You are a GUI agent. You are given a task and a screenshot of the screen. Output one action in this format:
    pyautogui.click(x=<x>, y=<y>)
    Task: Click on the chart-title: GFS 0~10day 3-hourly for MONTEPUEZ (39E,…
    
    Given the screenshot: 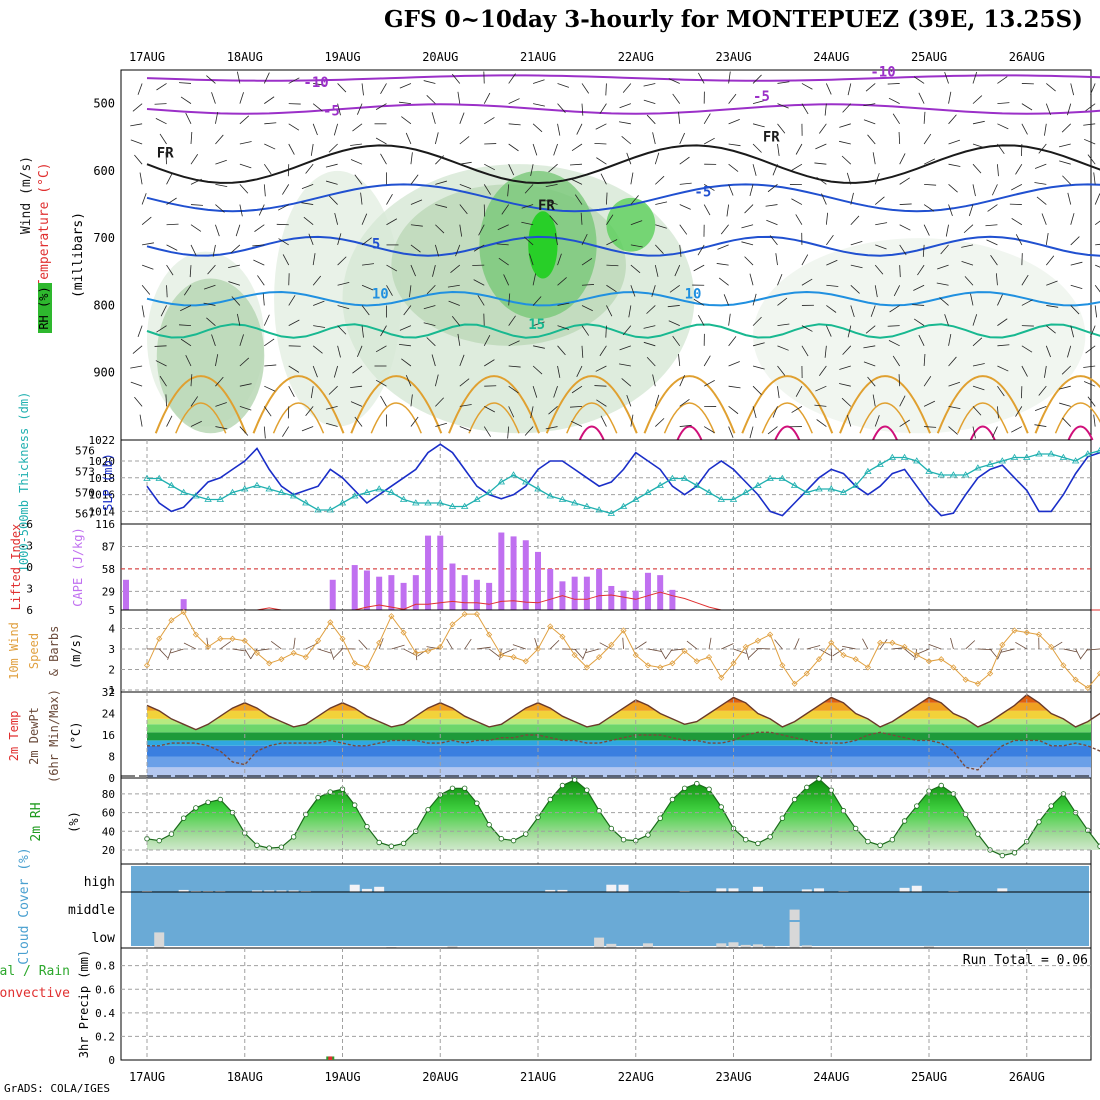 What is the action you would take?
    pyautogui.click(x=733, y=19)
    